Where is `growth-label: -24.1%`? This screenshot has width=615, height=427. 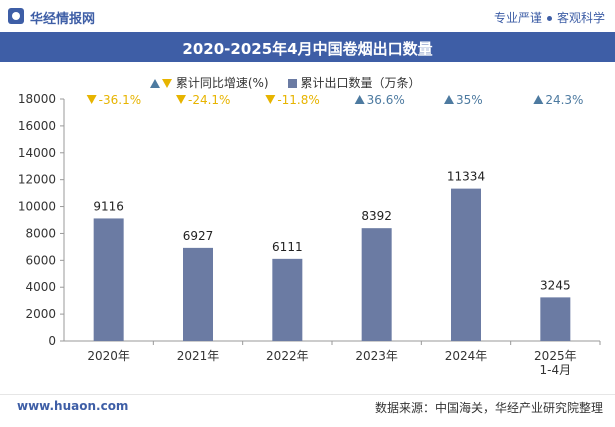
growth-label: -24.1% is located at coordinates (209, 100).